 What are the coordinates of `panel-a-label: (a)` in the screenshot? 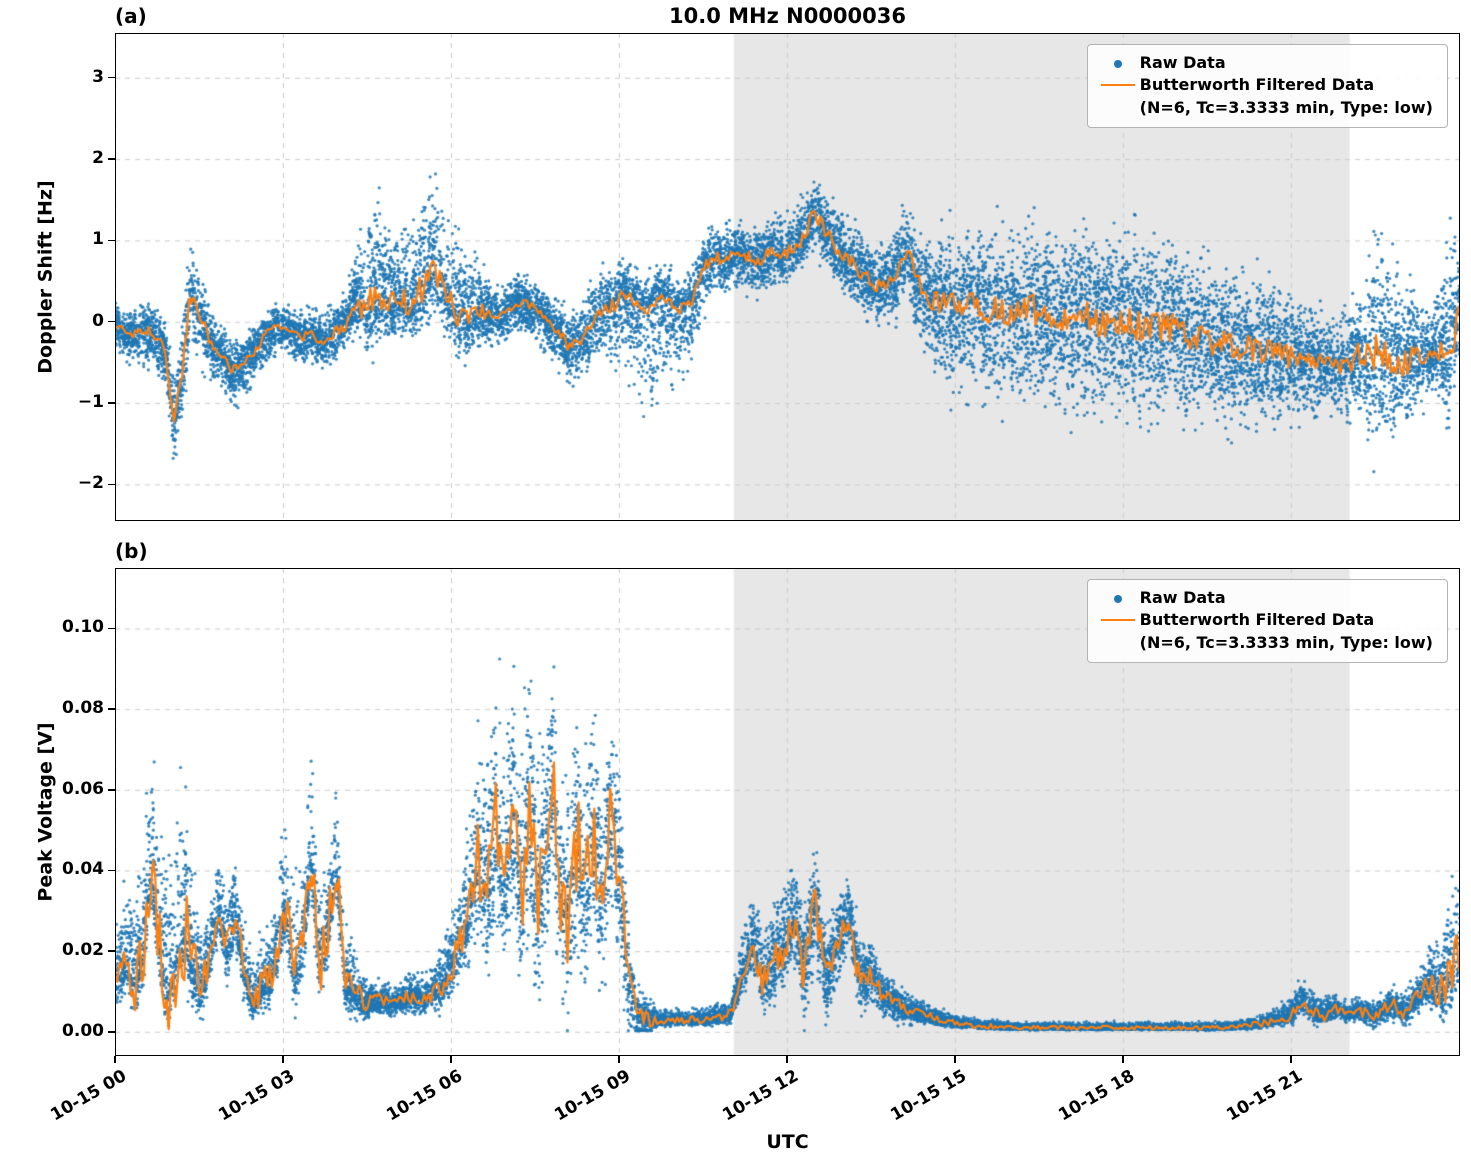 It's located at (131, 16).